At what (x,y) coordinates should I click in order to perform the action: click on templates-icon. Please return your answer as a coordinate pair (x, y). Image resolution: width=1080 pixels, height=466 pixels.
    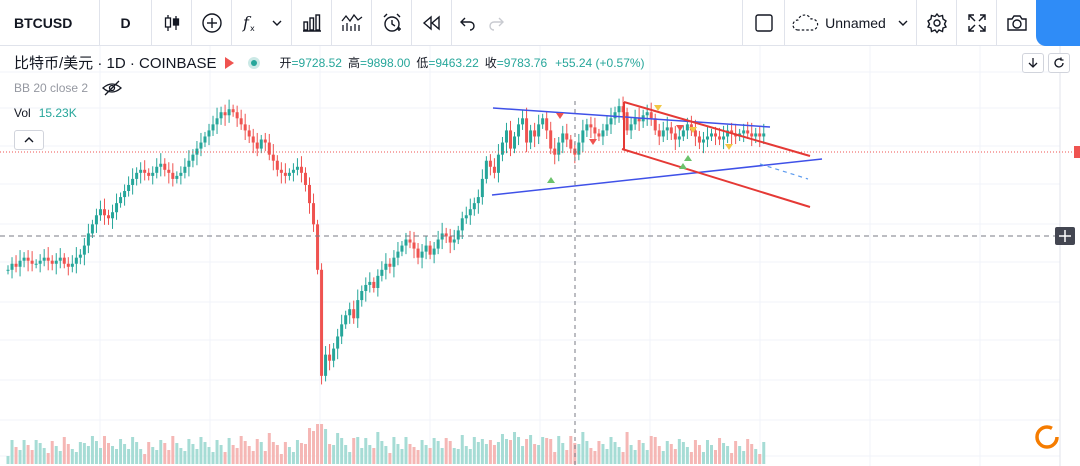
    Looking at the image, I should click on (351, 22).